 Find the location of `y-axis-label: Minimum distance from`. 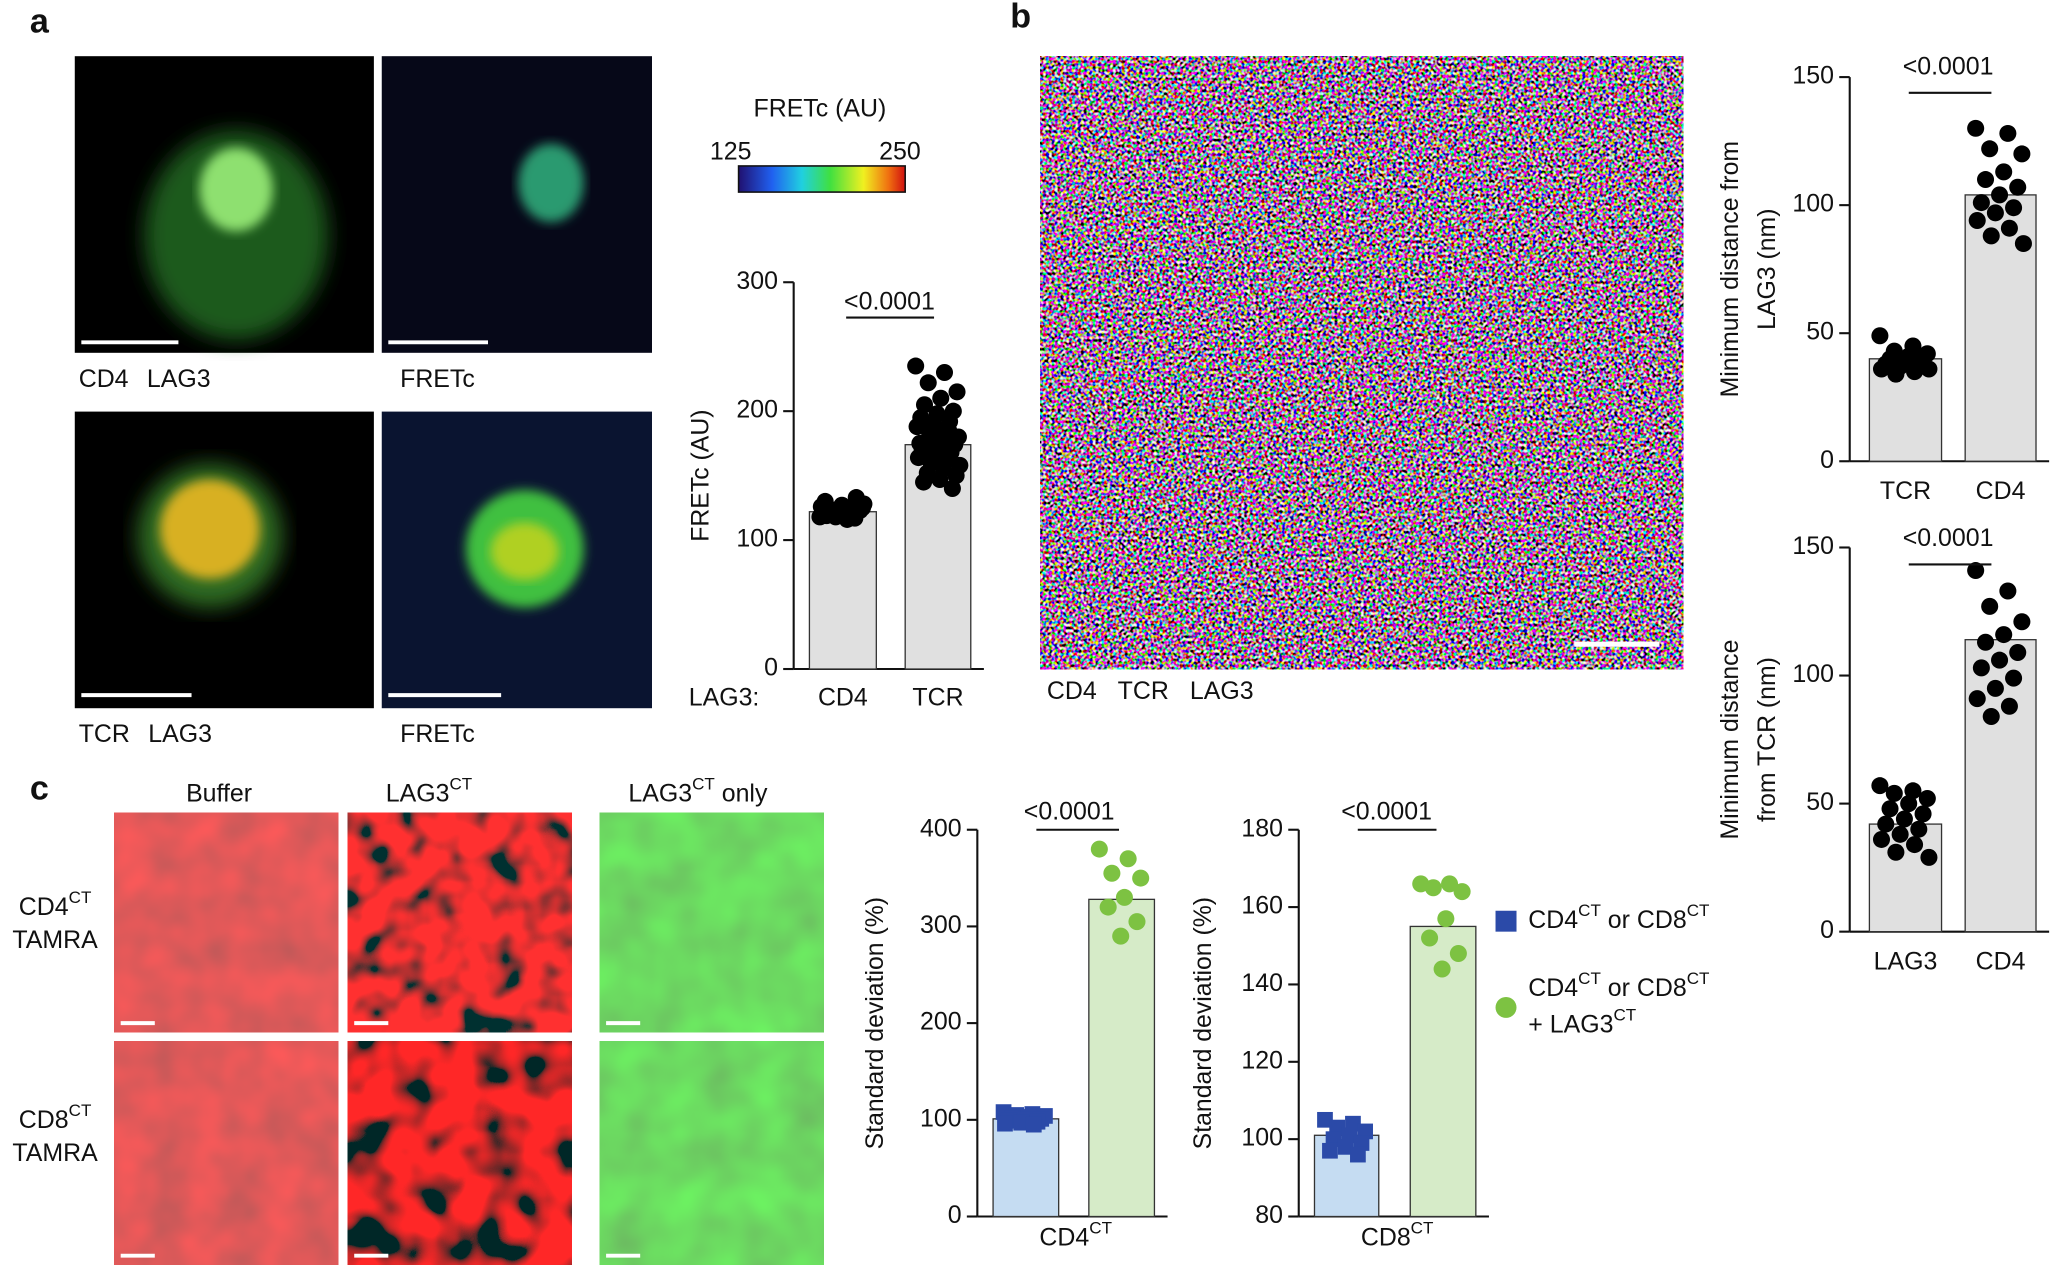

y-axis-label: Minimum distance from is located at coordinates (1730, 269).